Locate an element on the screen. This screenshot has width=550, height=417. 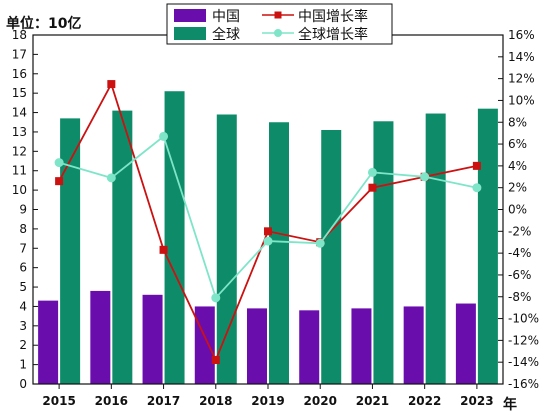
legend-item-global: 全球 is located at coordinates (207, 34).